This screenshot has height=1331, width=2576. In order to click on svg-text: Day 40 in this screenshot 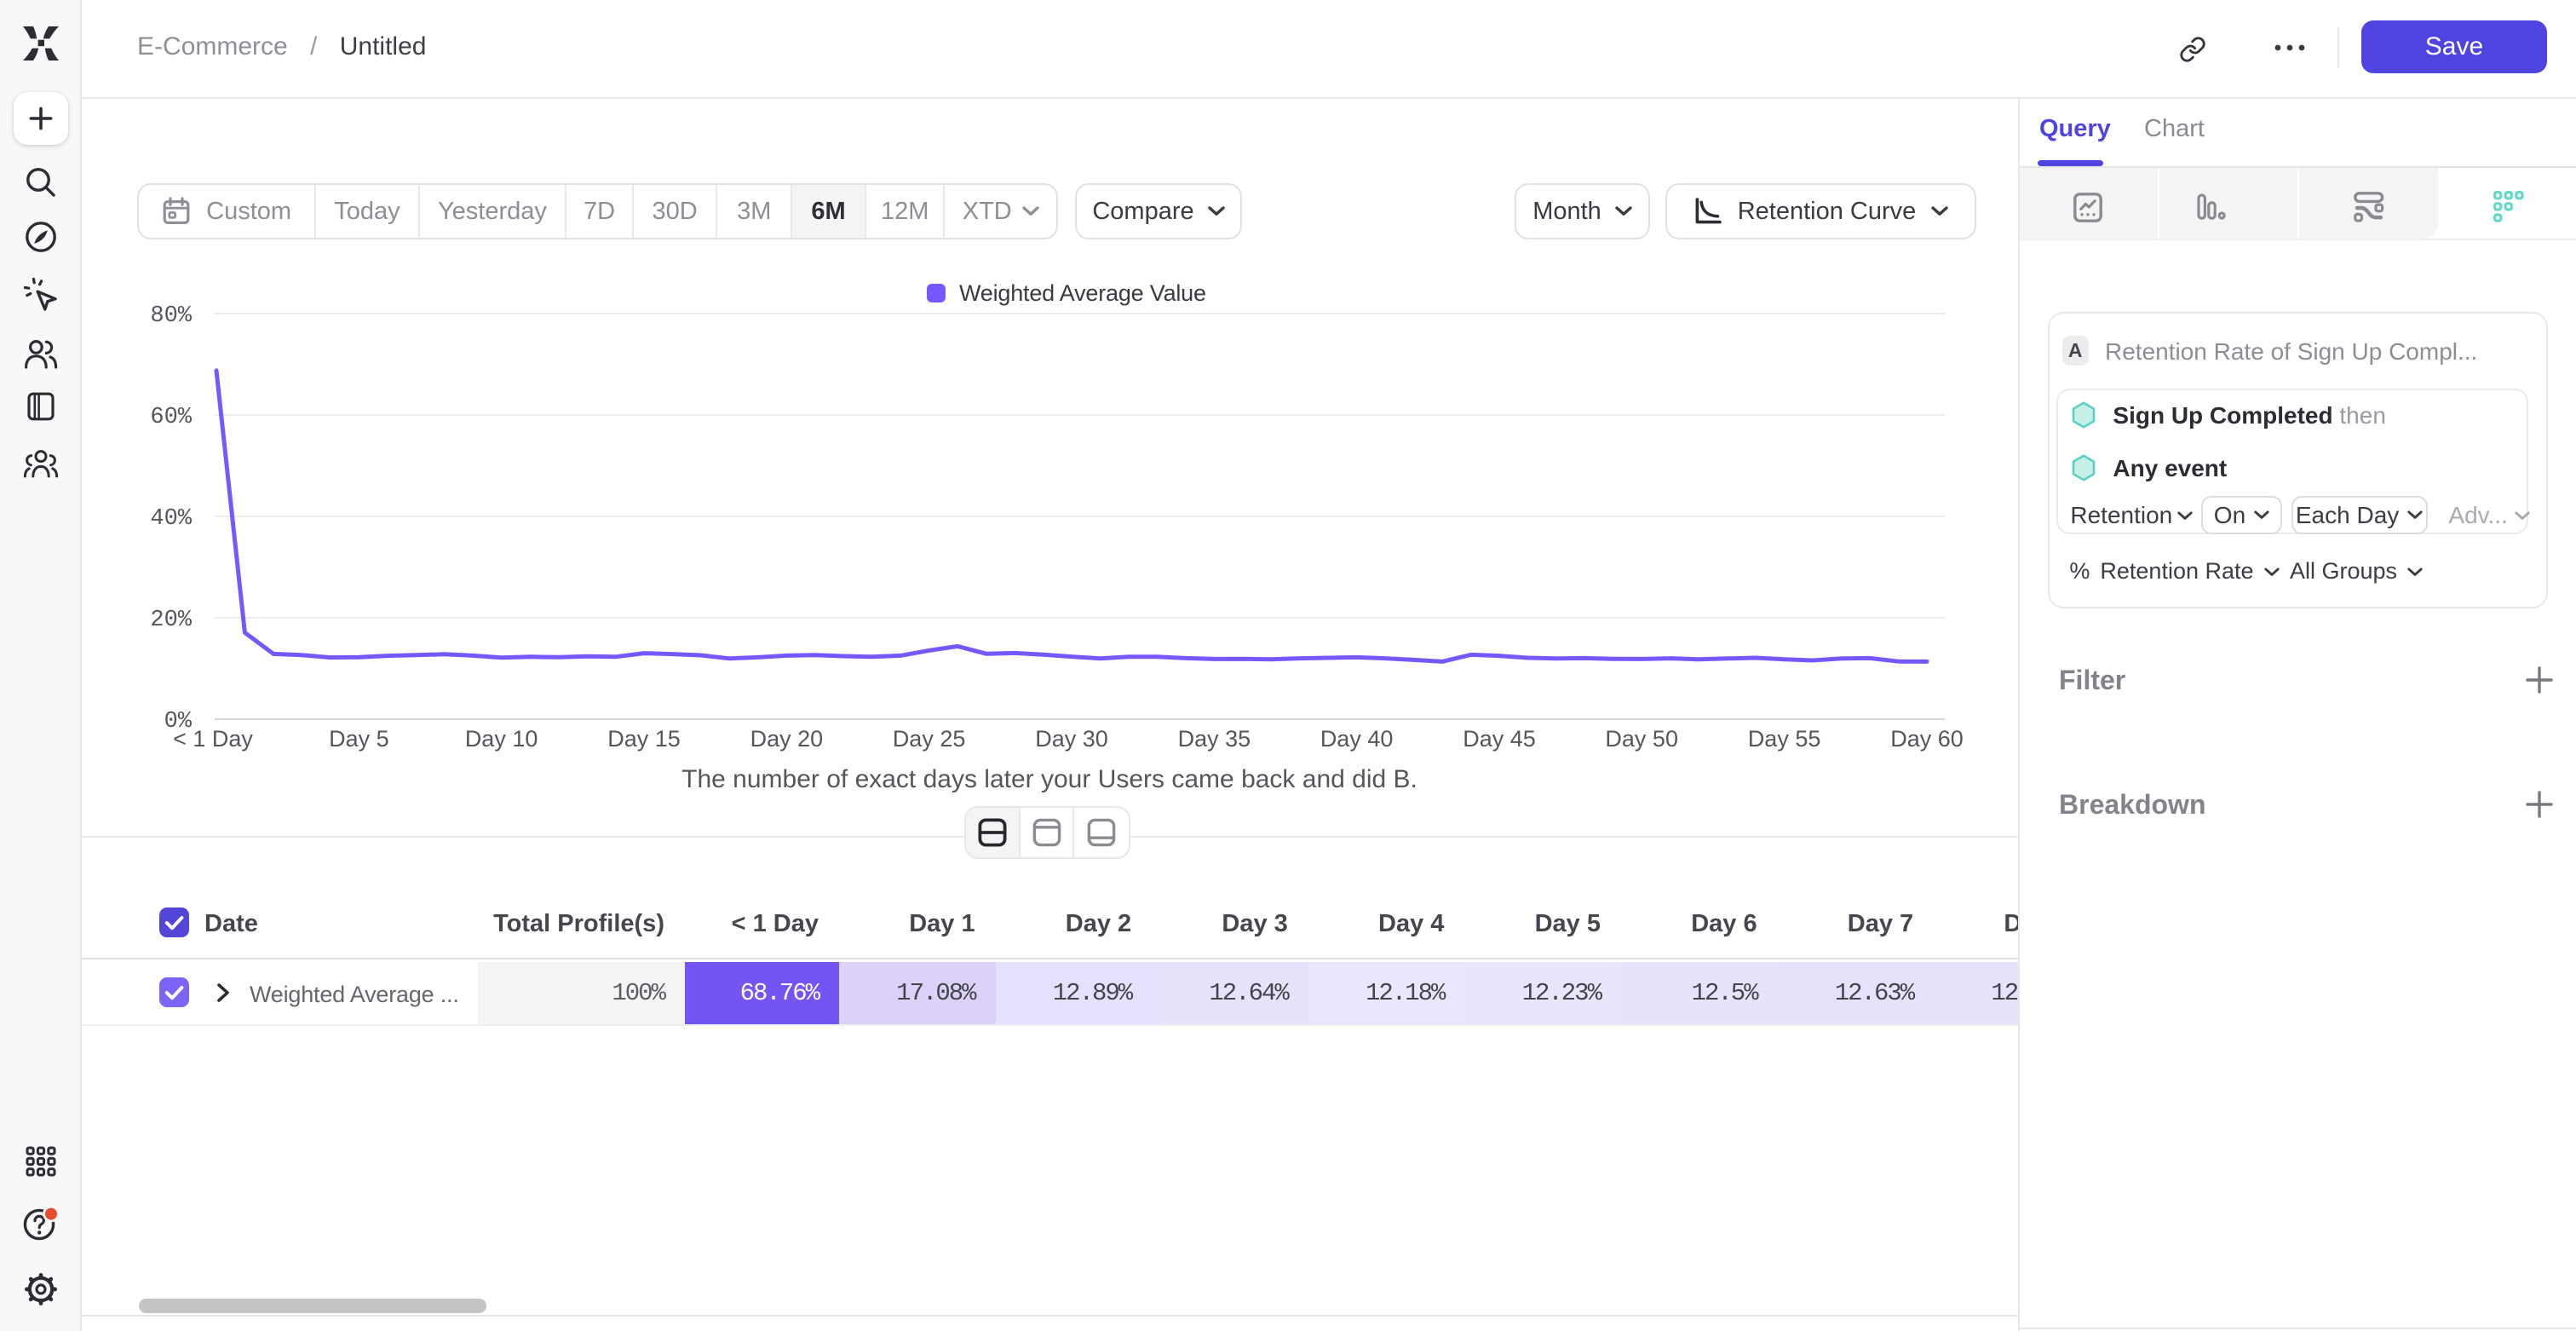, I will do `click(1357, 739)`.